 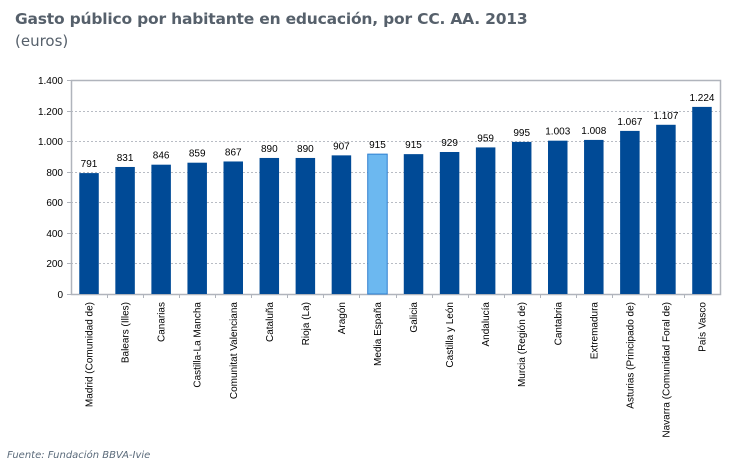 What do you see at coordinates (486, 324) in the screenshot?
I see `x-tick-label: Andalucía` at bounding box center [486, 324].